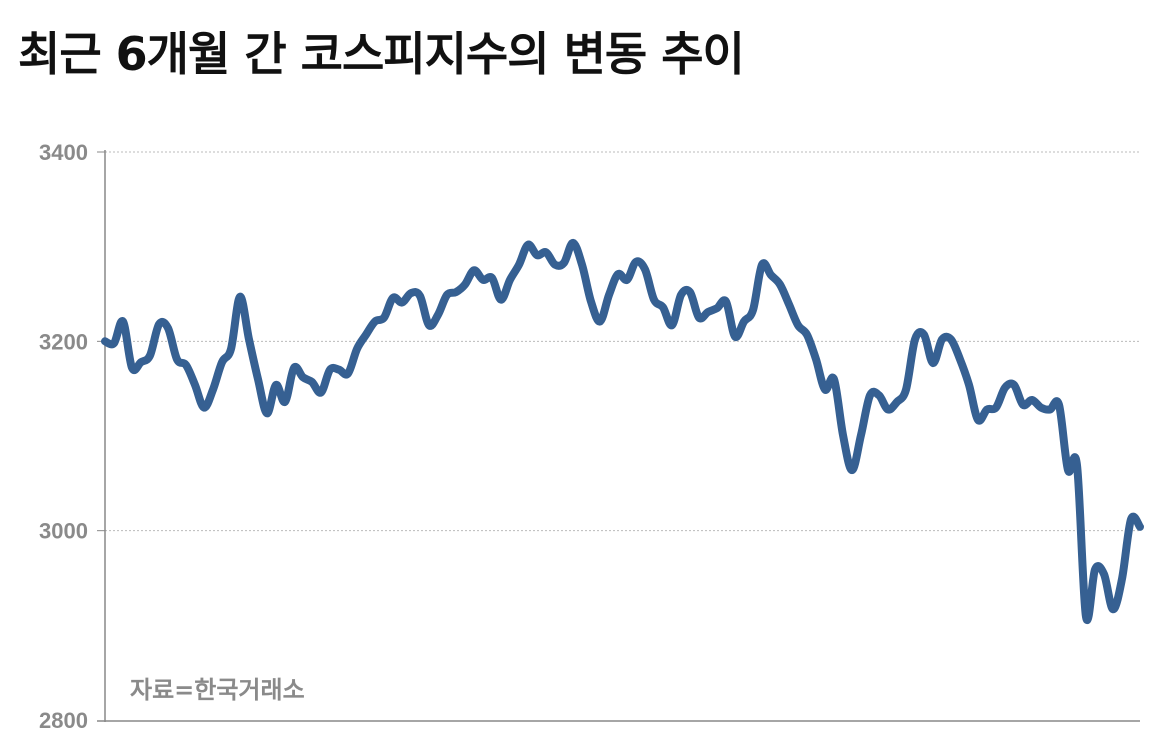  I want to click on y-tick-labels: 3400 3200 3000 2800, so click(63, 436).